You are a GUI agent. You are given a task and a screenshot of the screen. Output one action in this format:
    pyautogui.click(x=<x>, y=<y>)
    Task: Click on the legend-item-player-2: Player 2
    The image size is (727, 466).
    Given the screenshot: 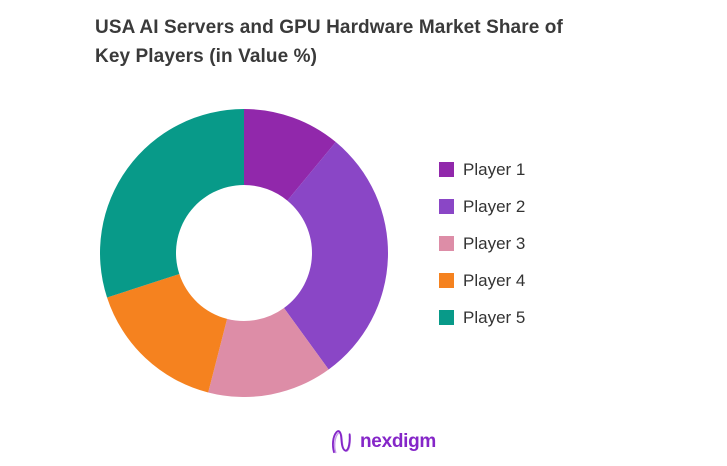 What is the action you would take?
    pyautogui.click(x=482, y=206)
    